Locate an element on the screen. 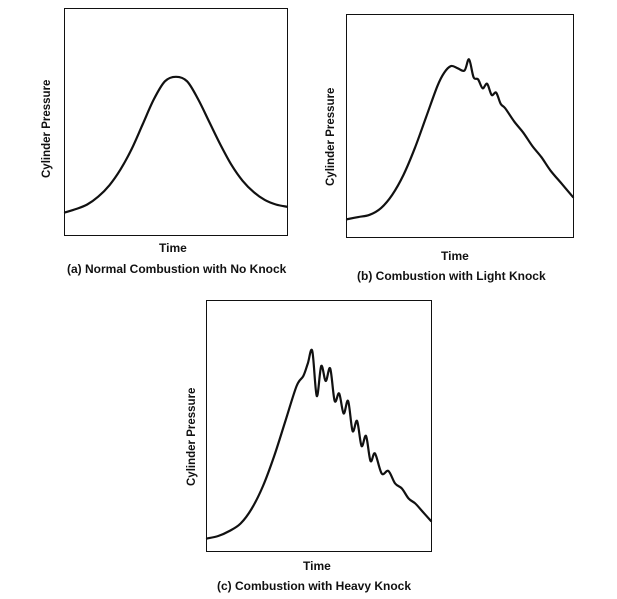 The width and height of the screenshot is (617, 599). x-axis-label-a: Time is located at coordinates (173, 248).